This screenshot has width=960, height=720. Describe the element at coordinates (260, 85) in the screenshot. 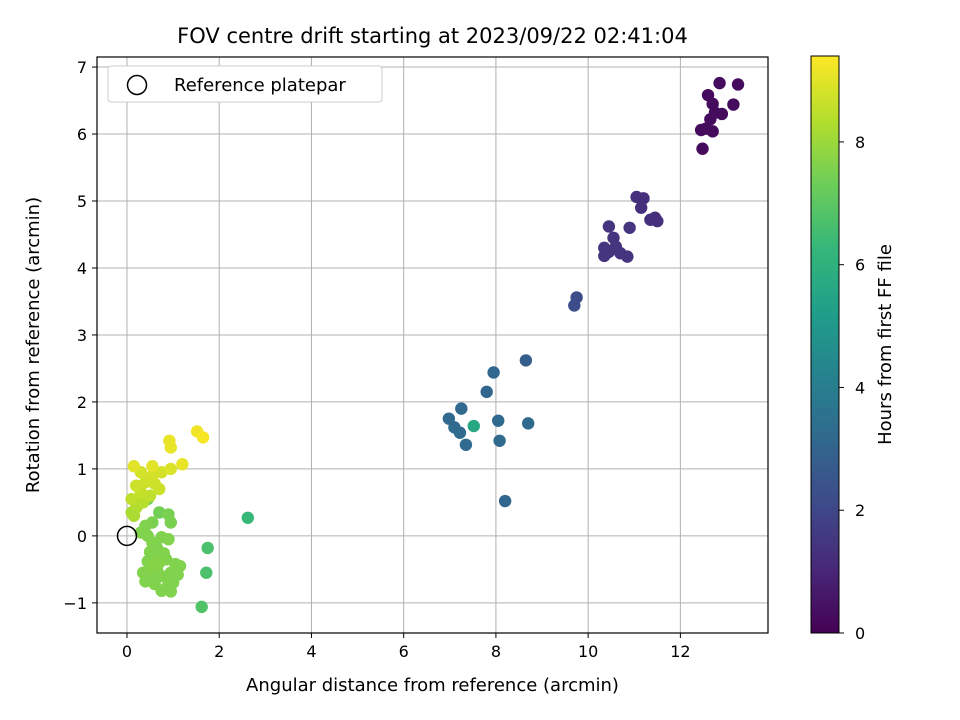

I see `legend-entry-reference: Reference platepar` at that location.